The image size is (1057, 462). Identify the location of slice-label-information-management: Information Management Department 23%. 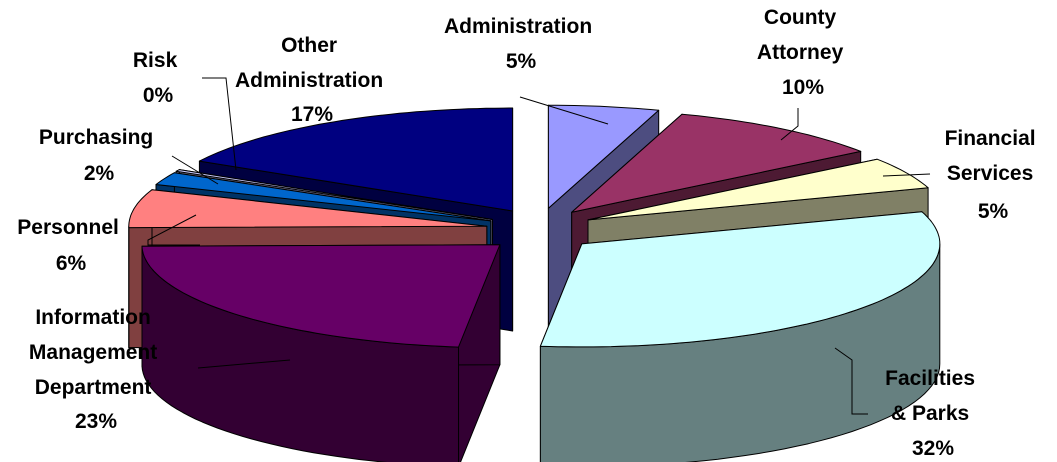
(96, 369).